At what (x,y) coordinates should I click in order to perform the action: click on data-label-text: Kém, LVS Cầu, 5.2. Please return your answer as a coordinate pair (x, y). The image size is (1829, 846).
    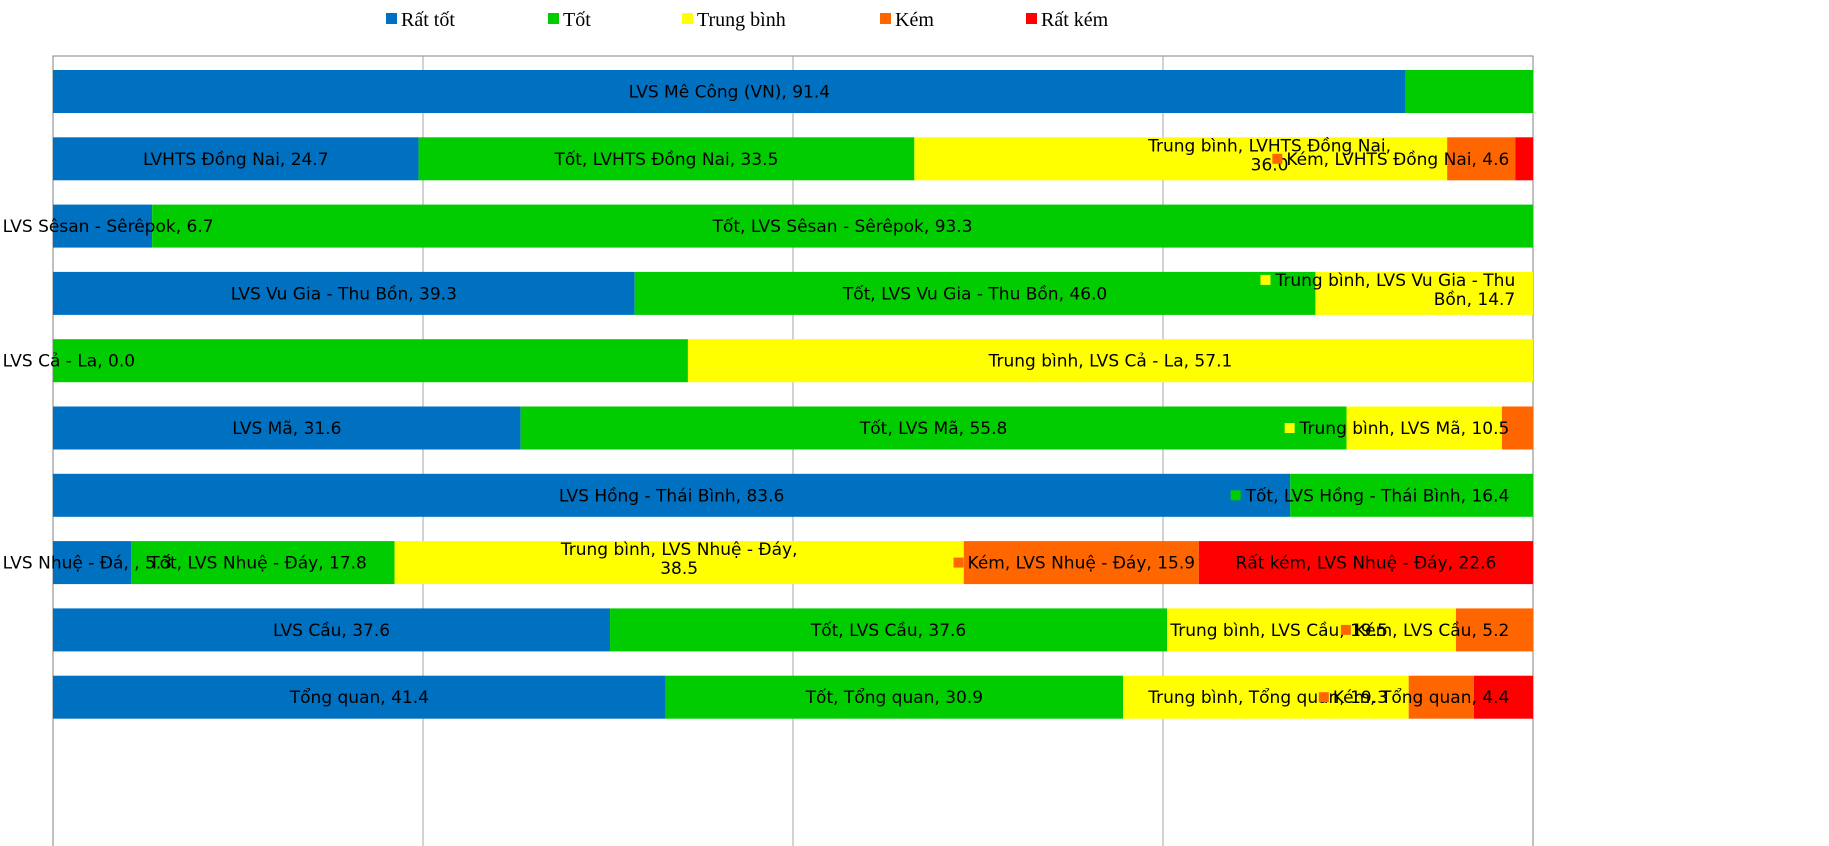
    Looking at the image, I should click on (1432, 630).